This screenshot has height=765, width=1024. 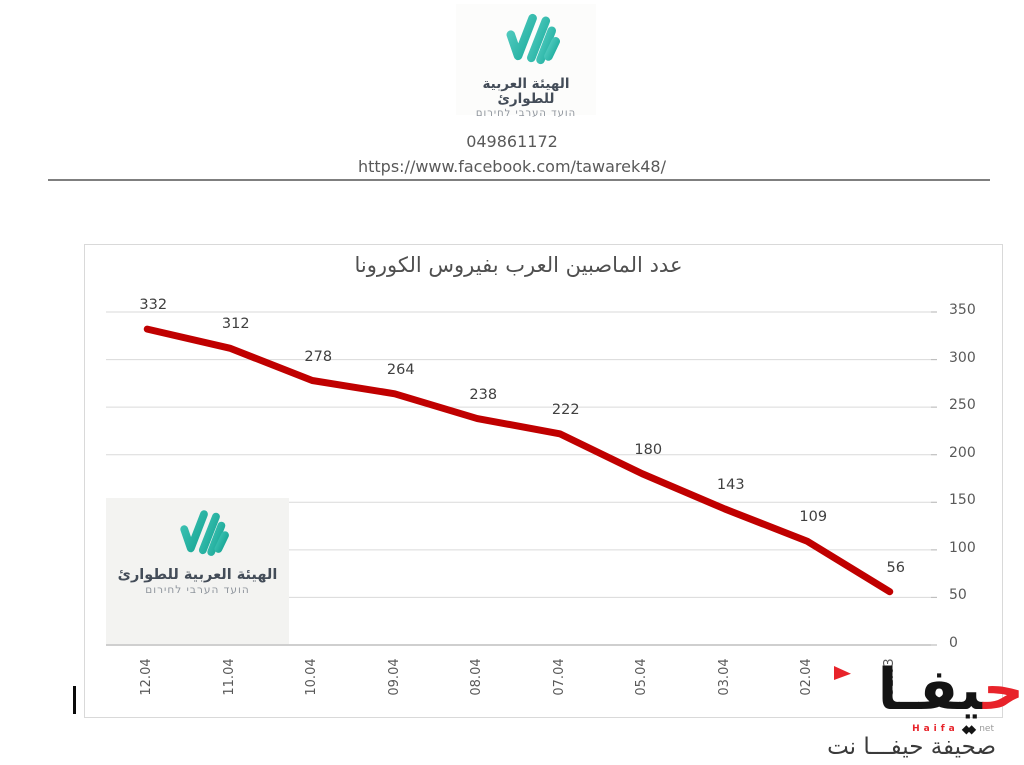 What do you see at coordinates (724, 677) in the screenshot?
I see `x-axis-label: 03.04` at bounding box center [724, 677].